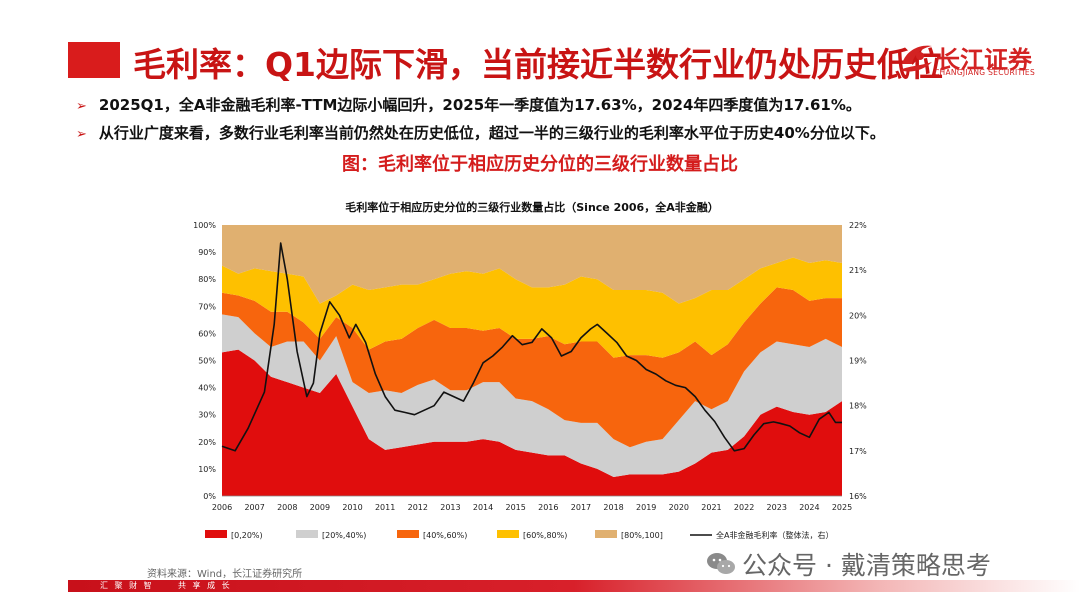 This screenshot has width=1080, height=608. What do you see at coordinates (809, 507) in the screenshot?
I see `x-tick-label: 2024` at bounding box center [809, 507].